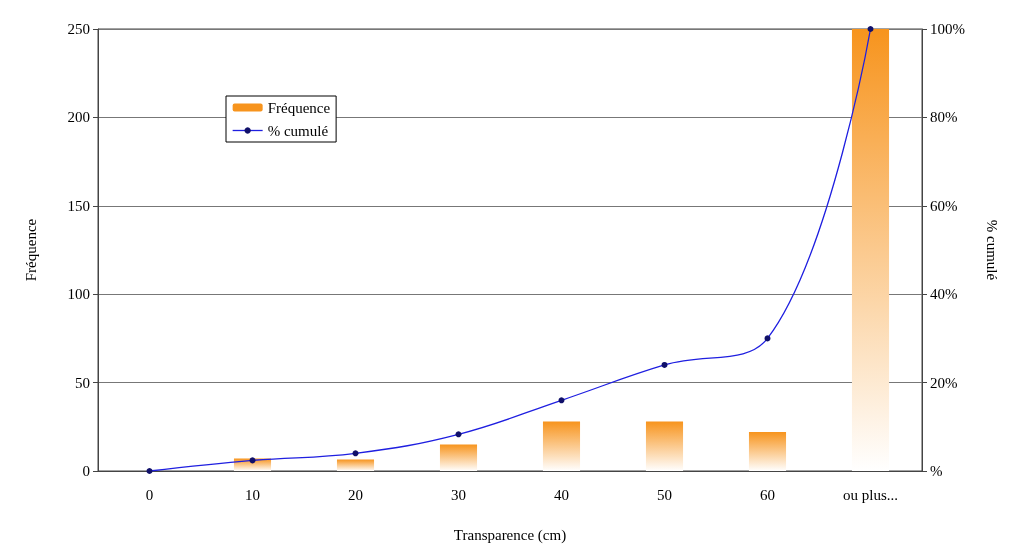  Describe the element at coordinates (944, 117) in the screenshot. I see `y2-tick-label: 80%` at that location.